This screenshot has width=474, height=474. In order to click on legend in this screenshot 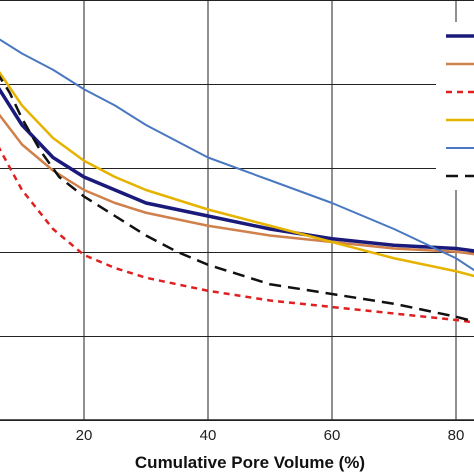, I will do `click(455, 106)`.